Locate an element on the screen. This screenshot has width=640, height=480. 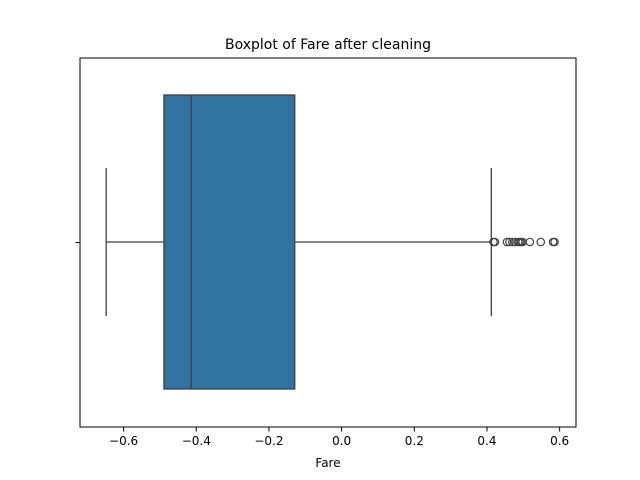
x-tick-label: 0.6 is located at coordinates (559, 441).